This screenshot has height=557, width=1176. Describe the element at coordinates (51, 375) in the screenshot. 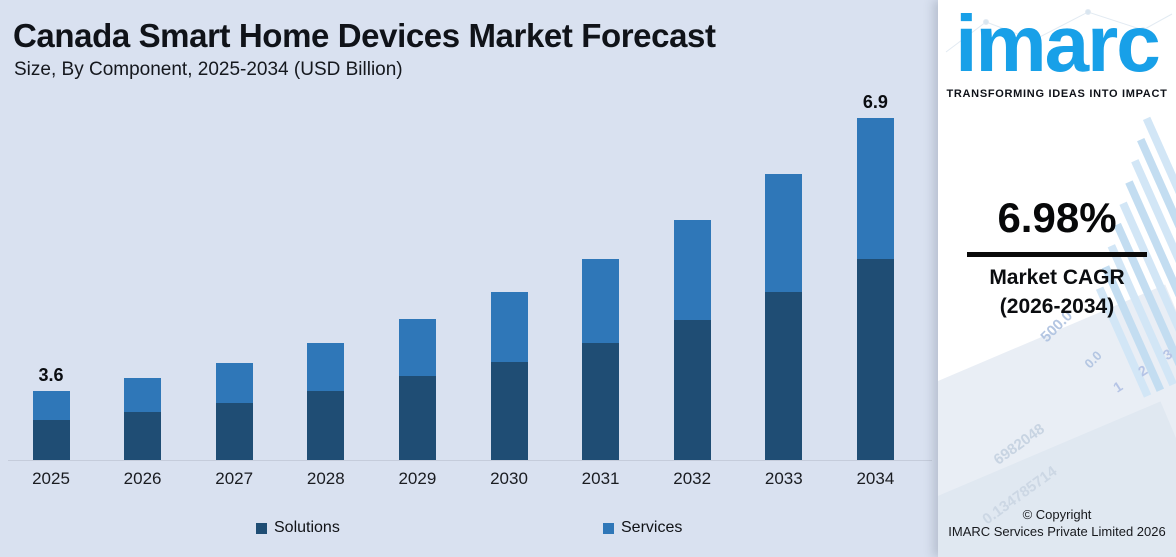

I see `bar-value-label-2025: 3.6` at that location.